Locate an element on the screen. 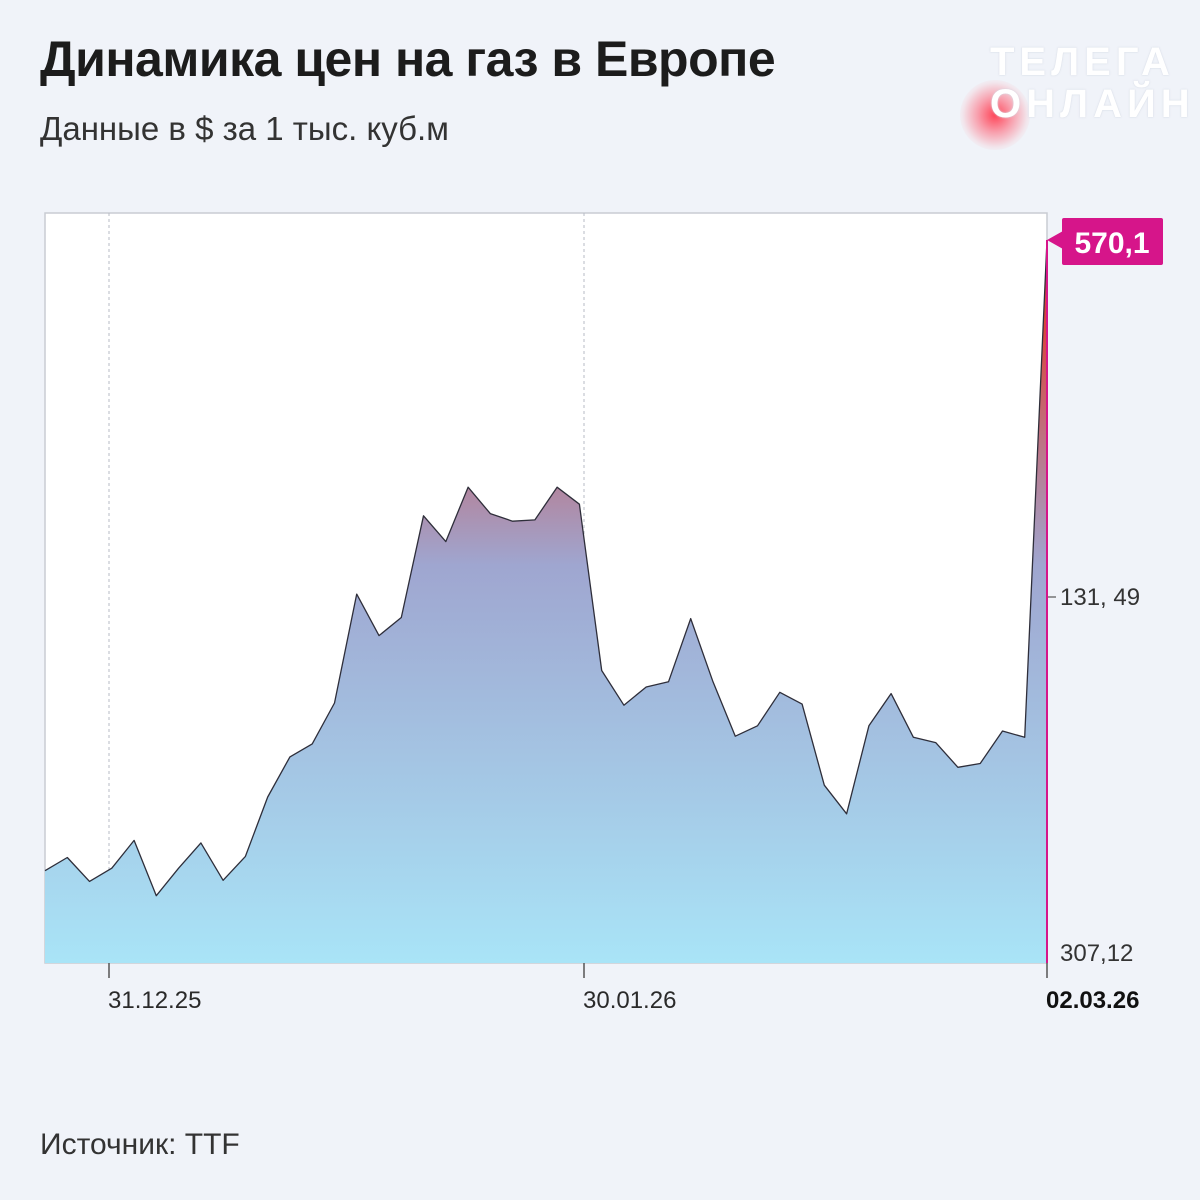 This screenshot has height=1200, width=1200. telega-online-logo: ТЕЛЕГА ОНЛАЙН is located at coordinates (1070, 90).